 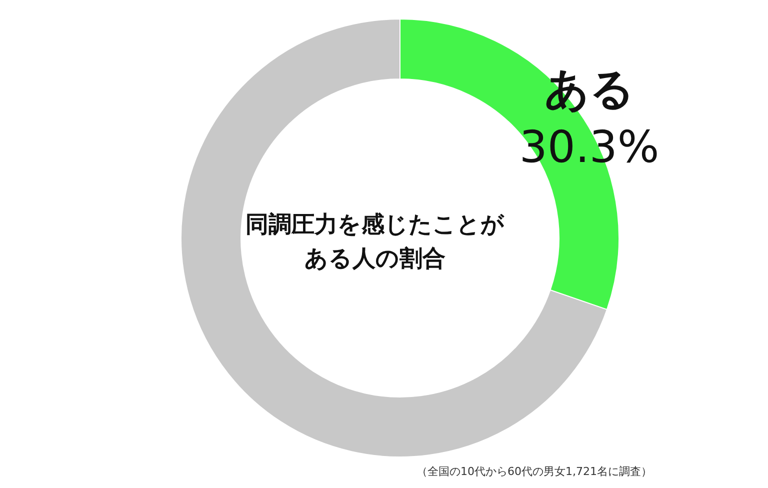 What do you see at coordinates (375, 242) in the screenshot?
I see `text: 同調圧力を感じたことがある人の割合` at bounding box center [375, 242].